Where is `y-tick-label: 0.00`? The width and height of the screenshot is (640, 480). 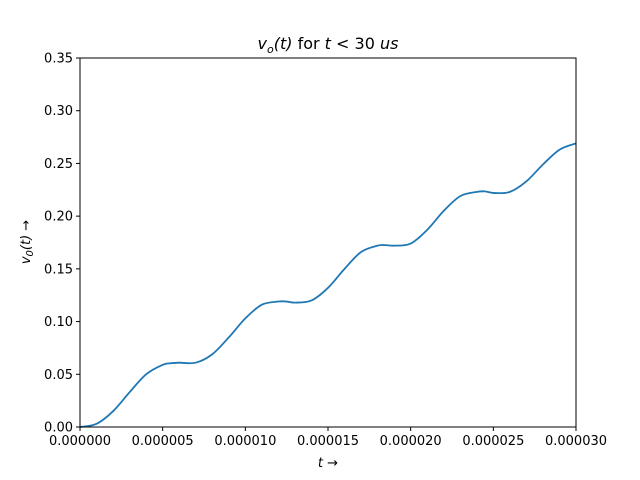
y-tick-label: 0.00 is located at coordinates (58, 428).